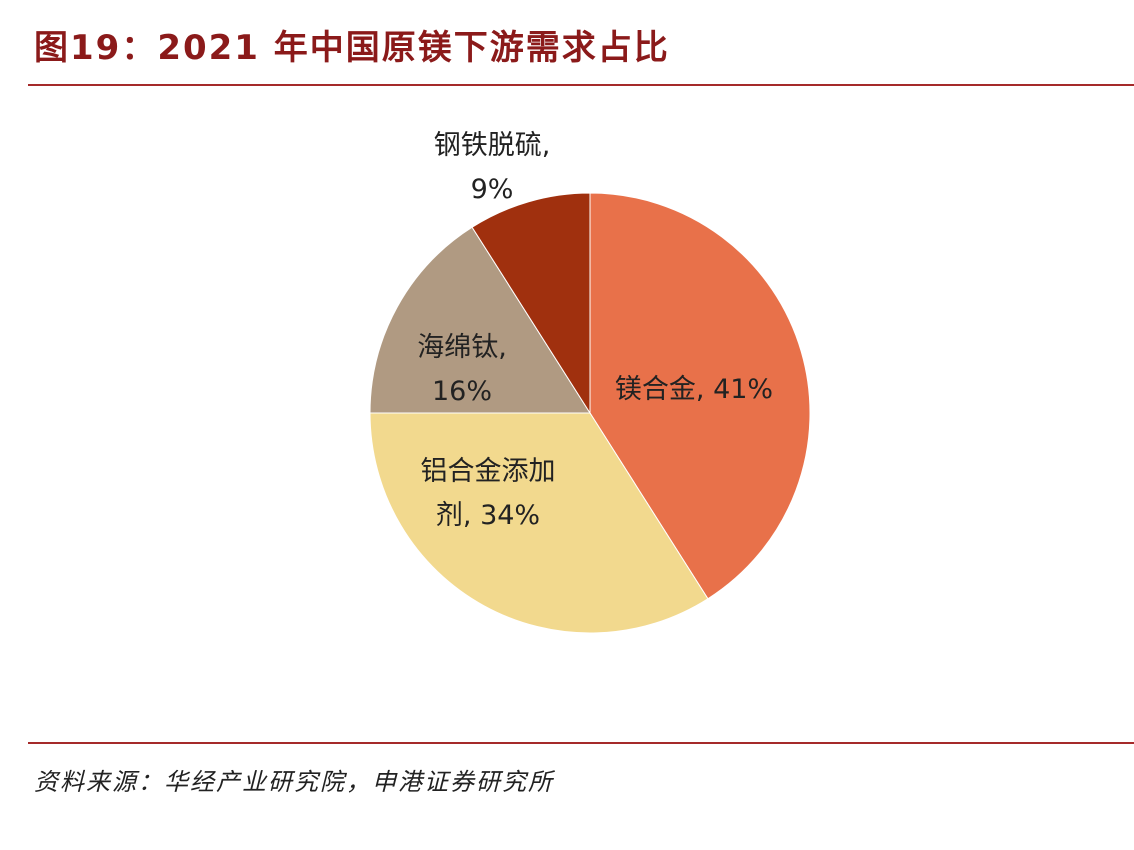  I want to click on title-divider, so click(581, 85).